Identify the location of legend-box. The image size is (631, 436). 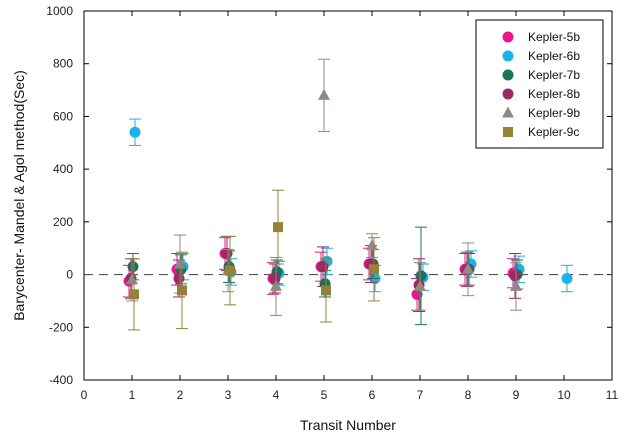
(539, 84).